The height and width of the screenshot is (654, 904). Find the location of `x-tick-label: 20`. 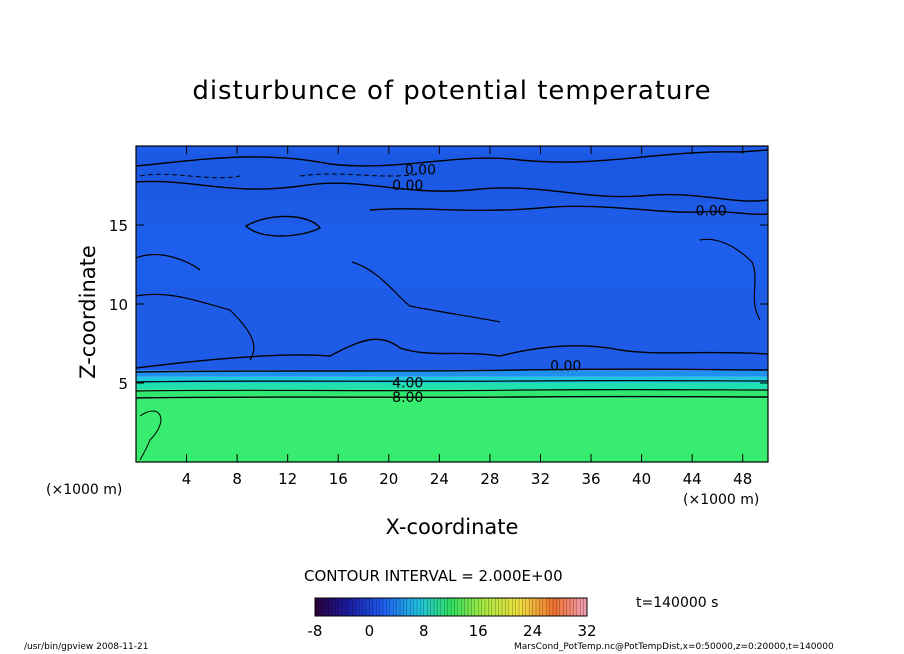

x-tick-label: 20 is located at coordinates (388, 479).